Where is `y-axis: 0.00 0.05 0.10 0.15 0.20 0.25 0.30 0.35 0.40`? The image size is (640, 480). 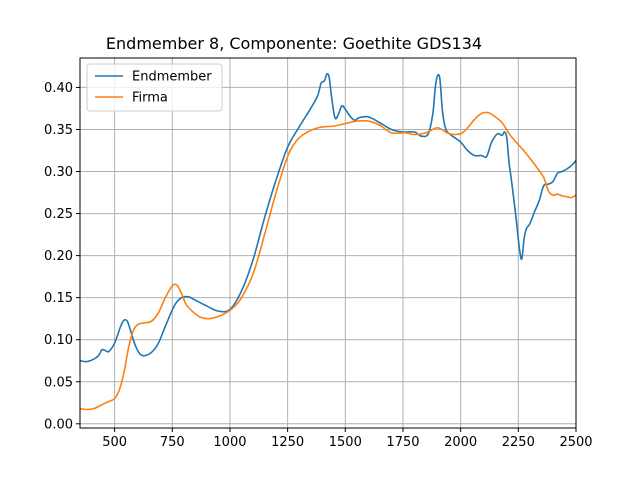
y-axis: 0.00 0.05 0.10 0.15 0.20 0.25 0.30 0.35 0.40 is located at coordinates (62, 256).